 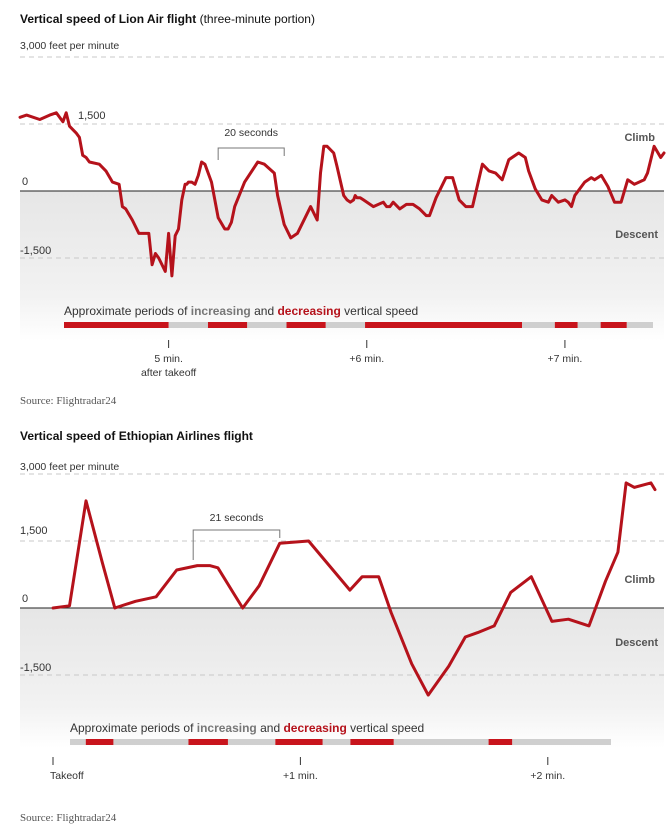 I want to click on chart2-periods-bar, so click(x=340, y=742).